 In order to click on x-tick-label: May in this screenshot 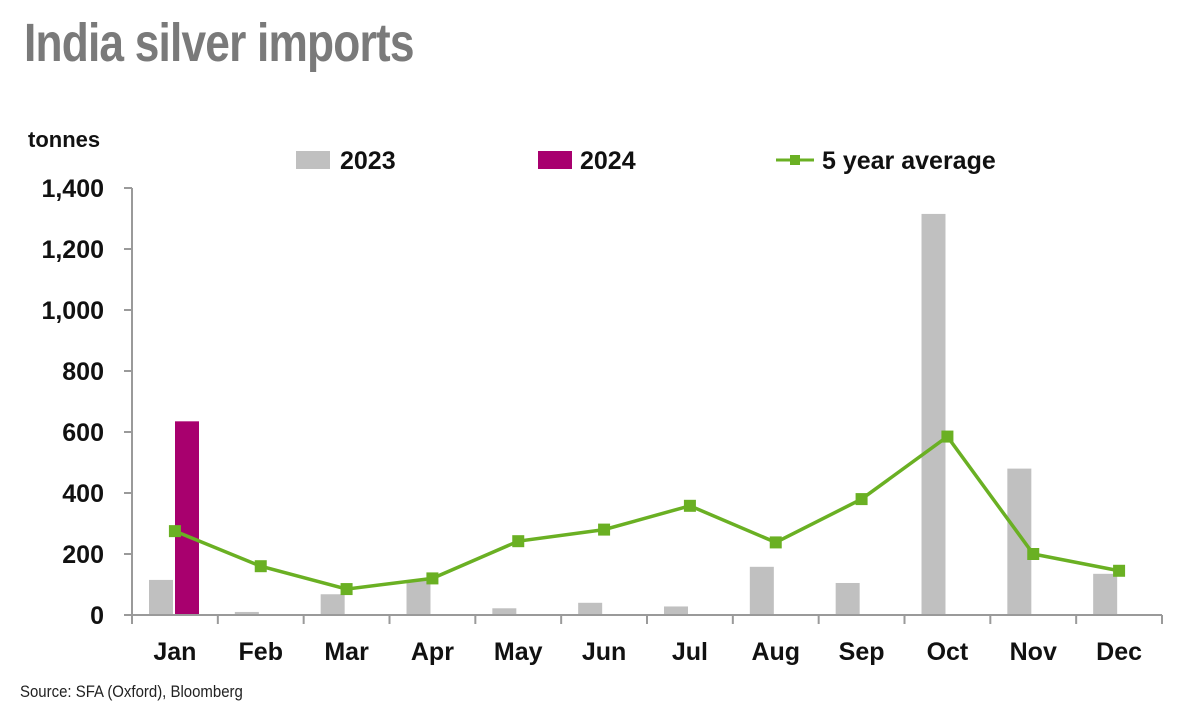, I will do `click(518, 652)`.